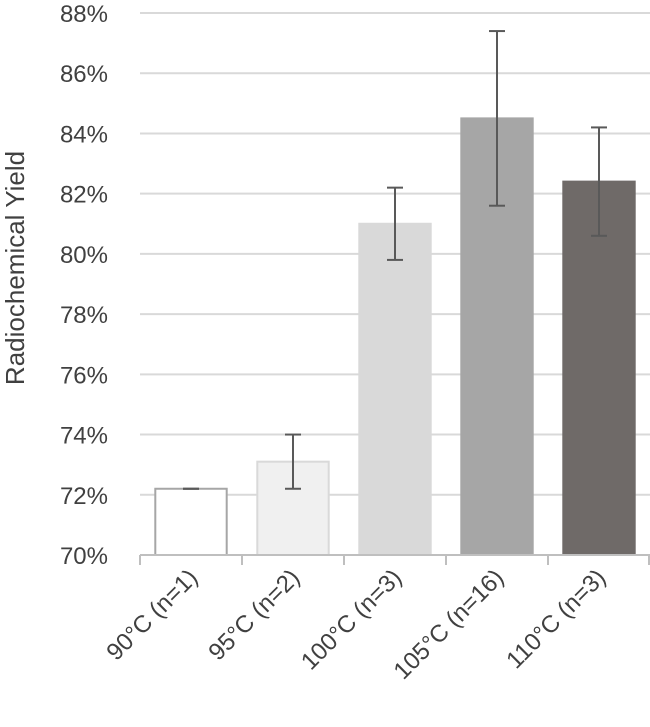 This screenshot has width=650, height=727. Describe the element at coordinates (449, 624) in the screenshot. I see `x-tick-label: 105°C (n=16)` at that location.